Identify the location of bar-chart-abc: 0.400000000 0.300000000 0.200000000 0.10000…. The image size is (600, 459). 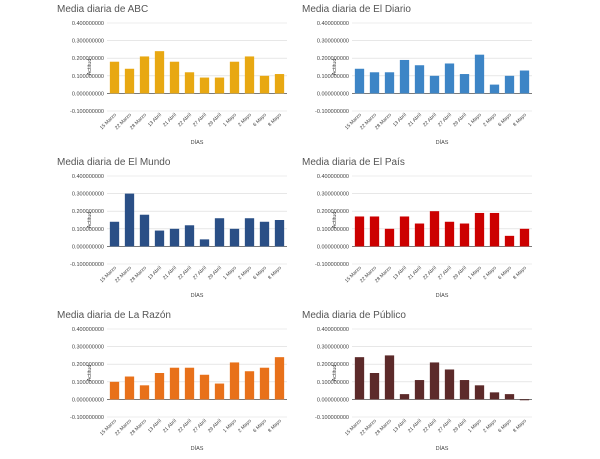
(178, 83).